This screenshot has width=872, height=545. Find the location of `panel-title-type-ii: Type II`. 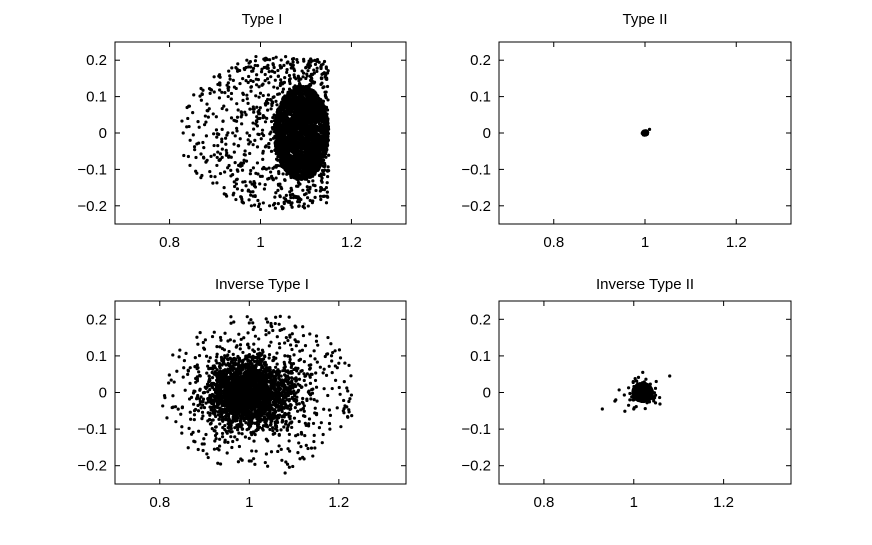

panel-title-type-ii: Type II is located at coordinates (644, 19).